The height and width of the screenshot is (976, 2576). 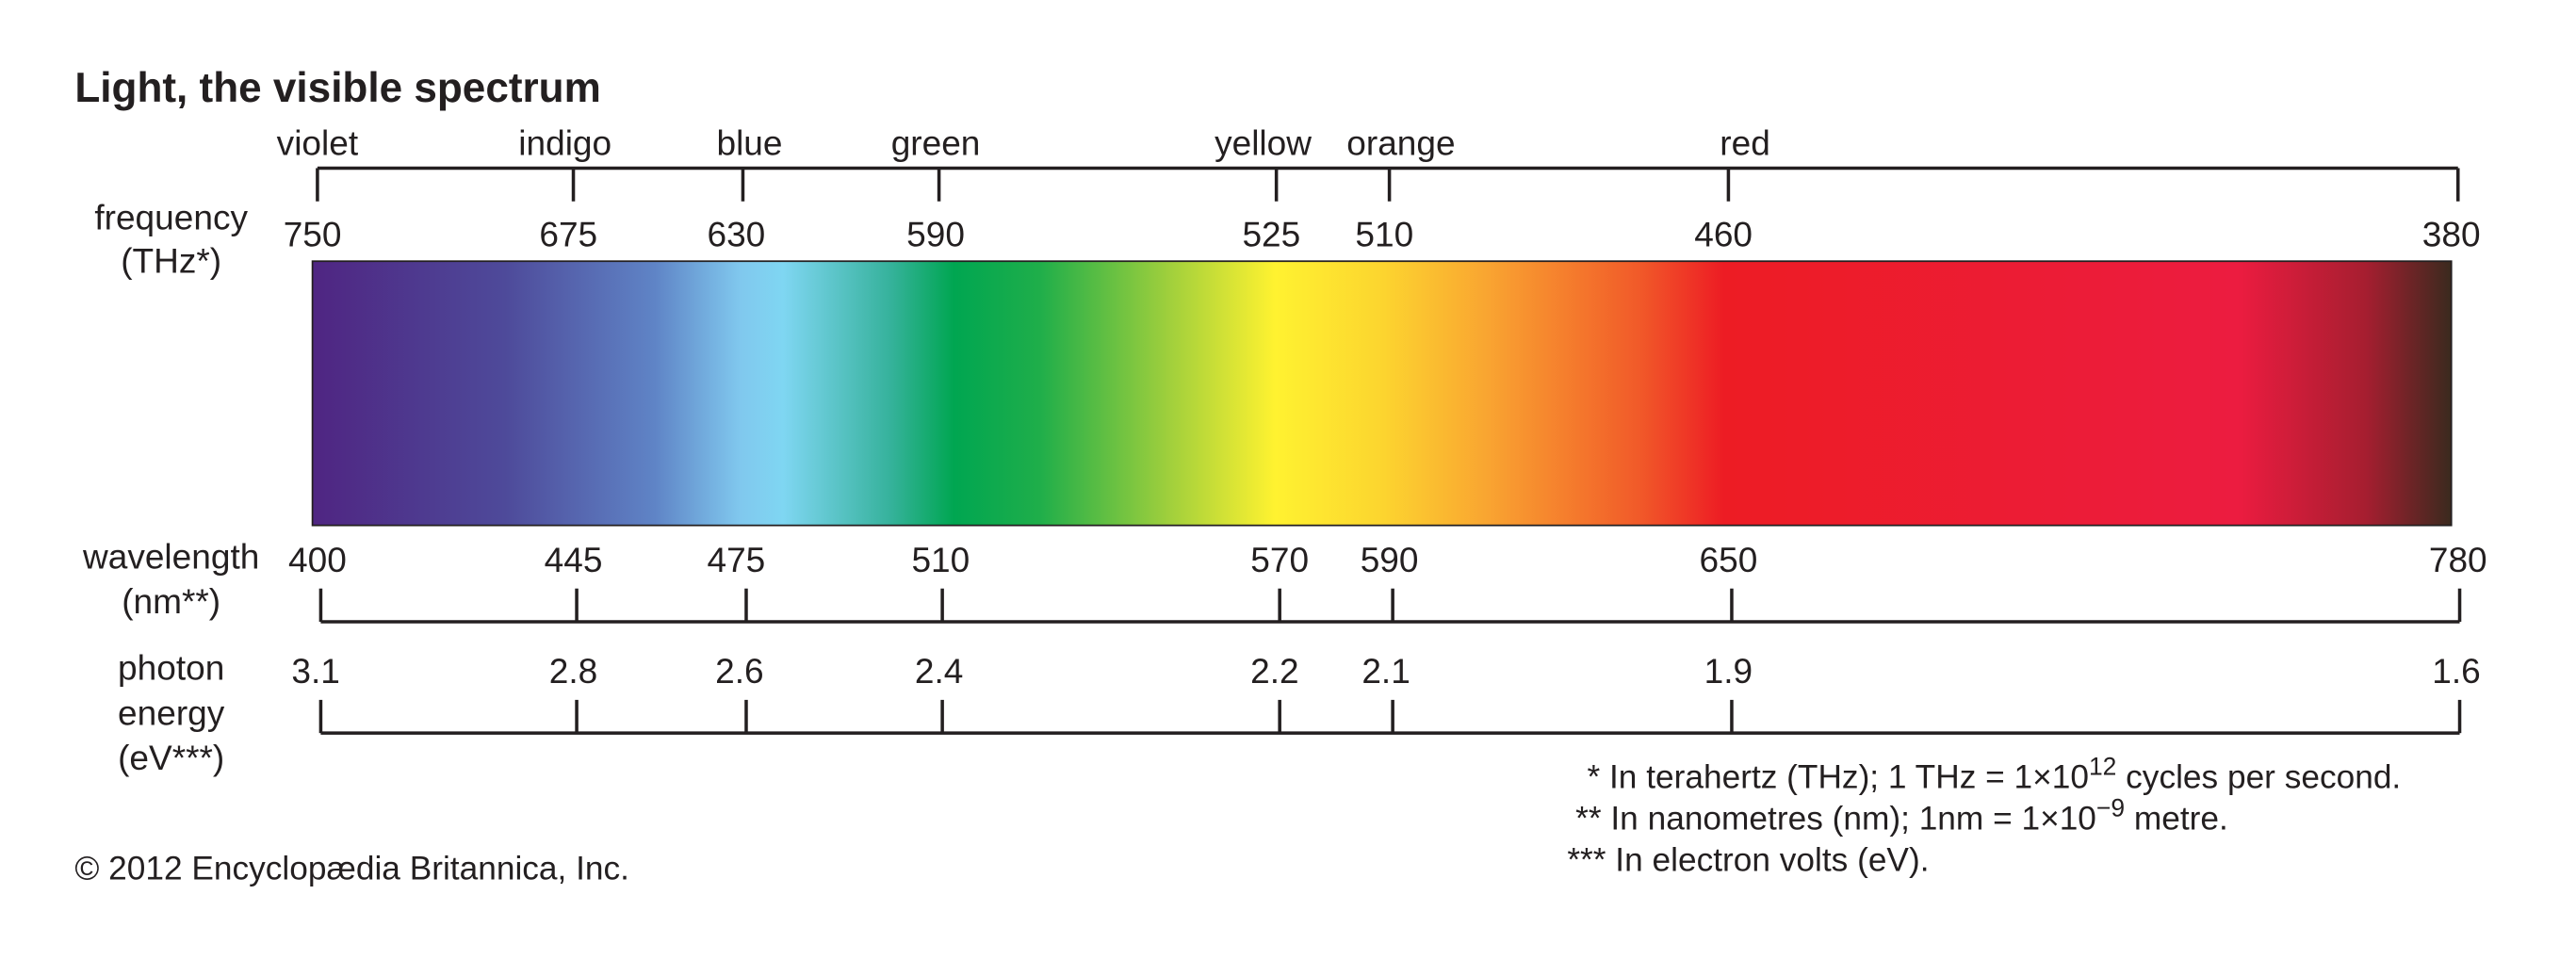 I want to click on tick-label: 525, so click(x=1271, y=233).